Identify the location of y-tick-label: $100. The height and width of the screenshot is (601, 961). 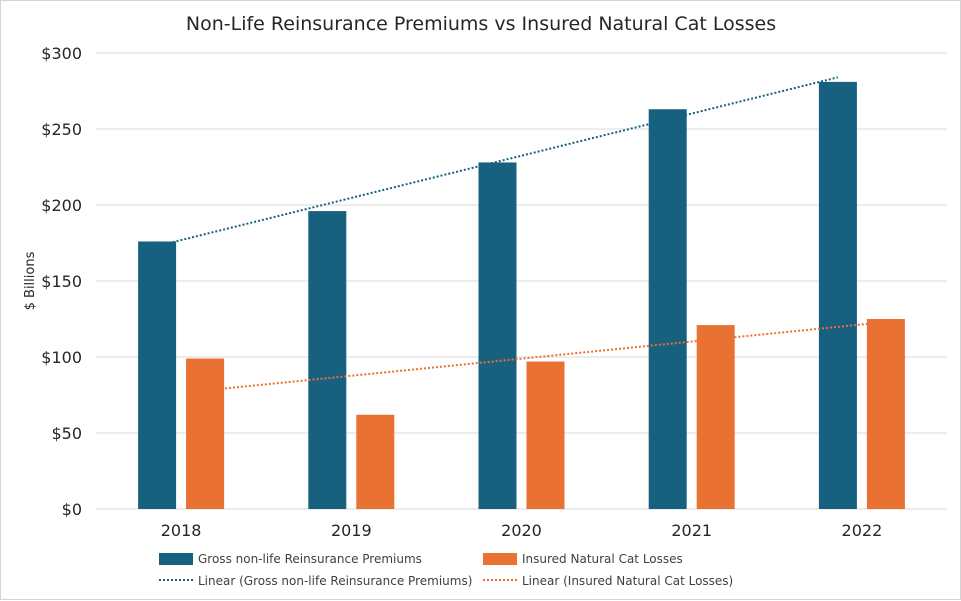
(61, 357).